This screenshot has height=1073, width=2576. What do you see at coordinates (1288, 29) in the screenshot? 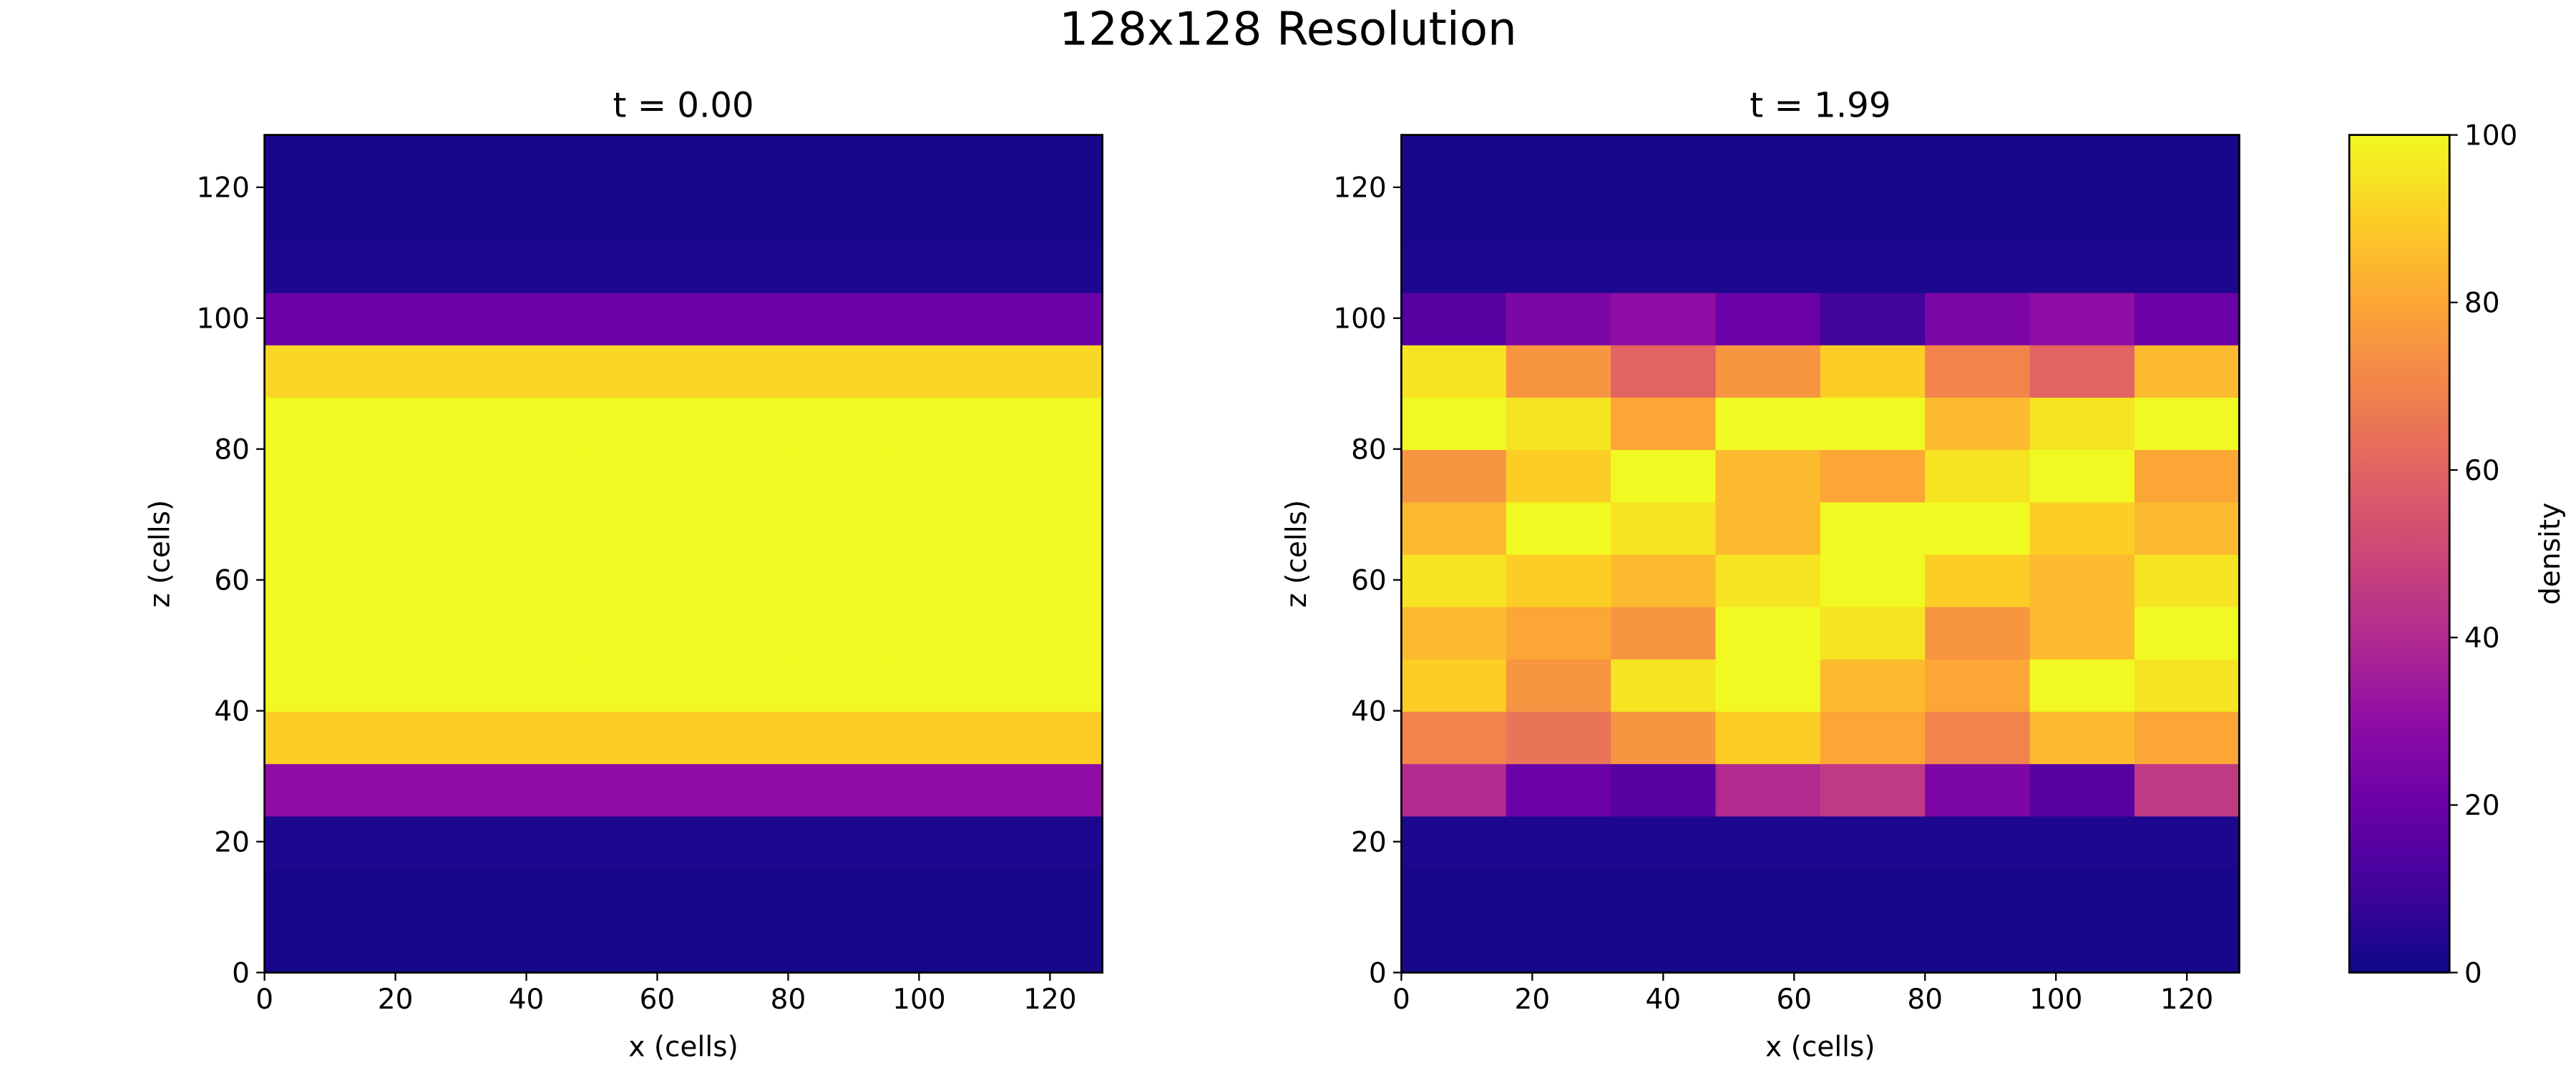
I see `figure-title: 128x128 Resolution` at bounding box center [1288, 29].